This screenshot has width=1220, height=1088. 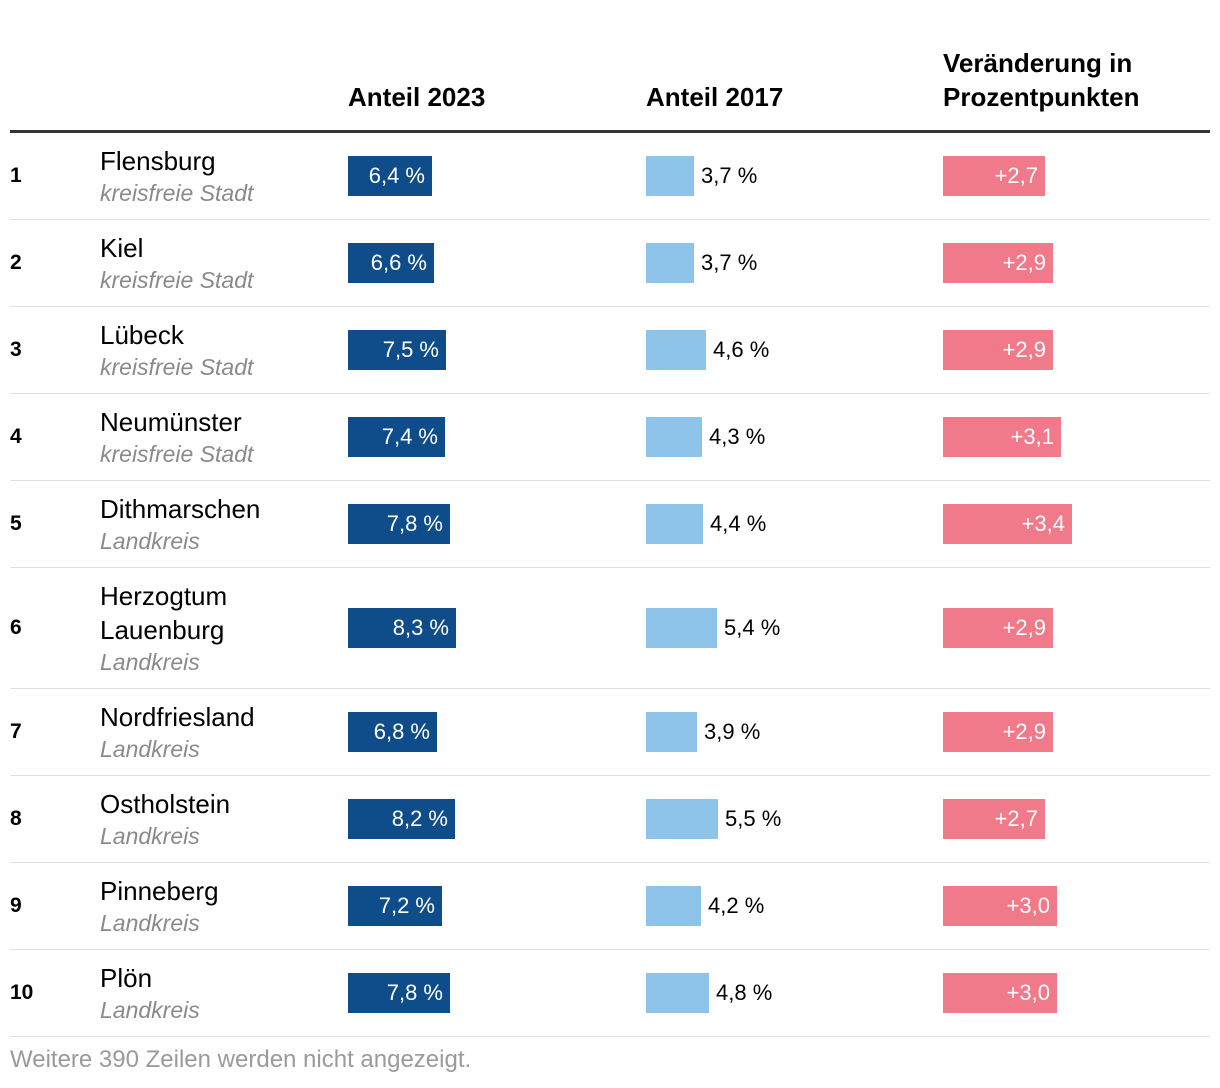 I want to click on share-2023-label: 6,4 %, so click(x=396, y=175).